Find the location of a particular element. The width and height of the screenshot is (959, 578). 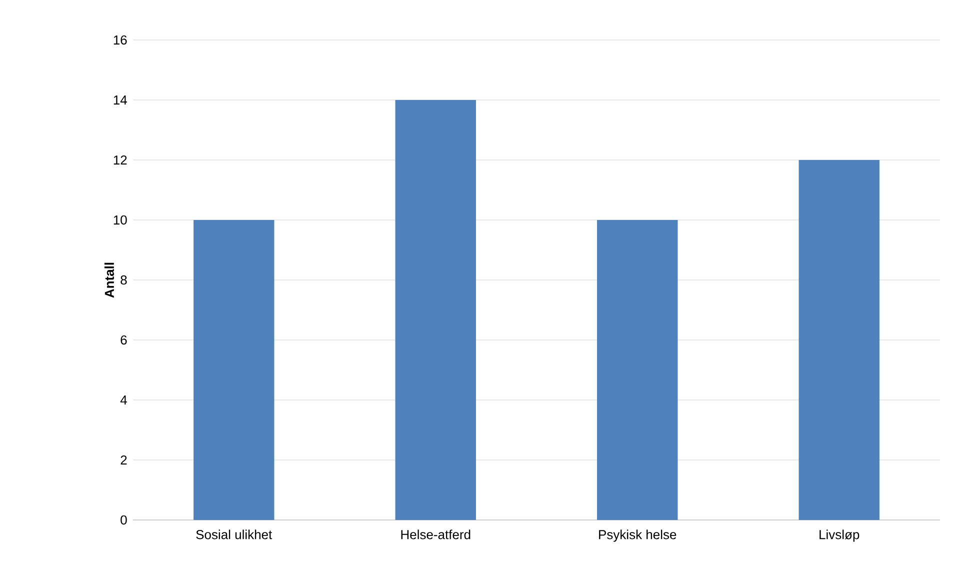

x-tick-label: Livsløp is located at coordinates (840, 536).